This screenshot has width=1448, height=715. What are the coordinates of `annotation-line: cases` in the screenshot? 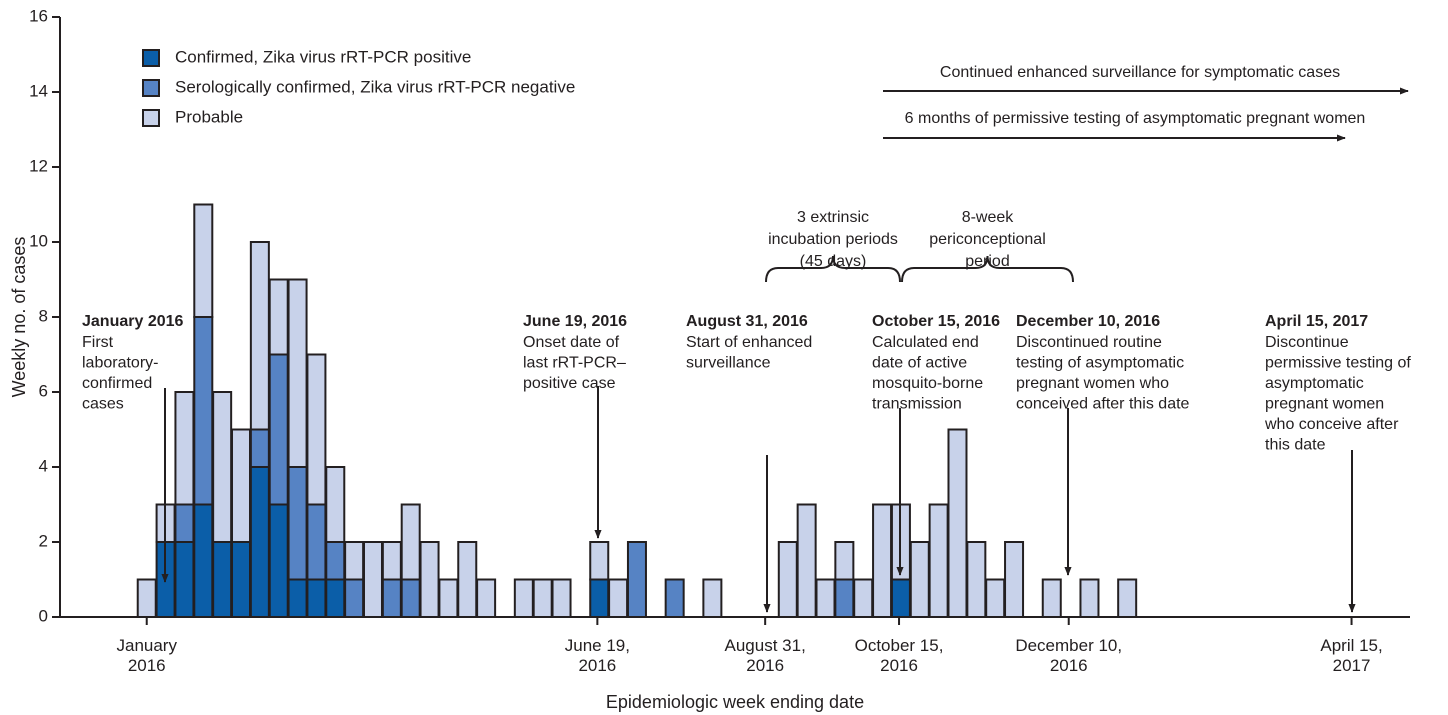 It's located at (103, 404).